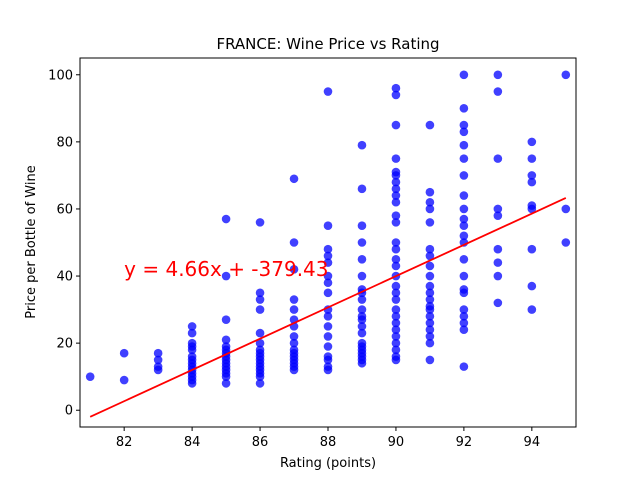  I want to click on y-tick-label: 80, so click(64, 142).